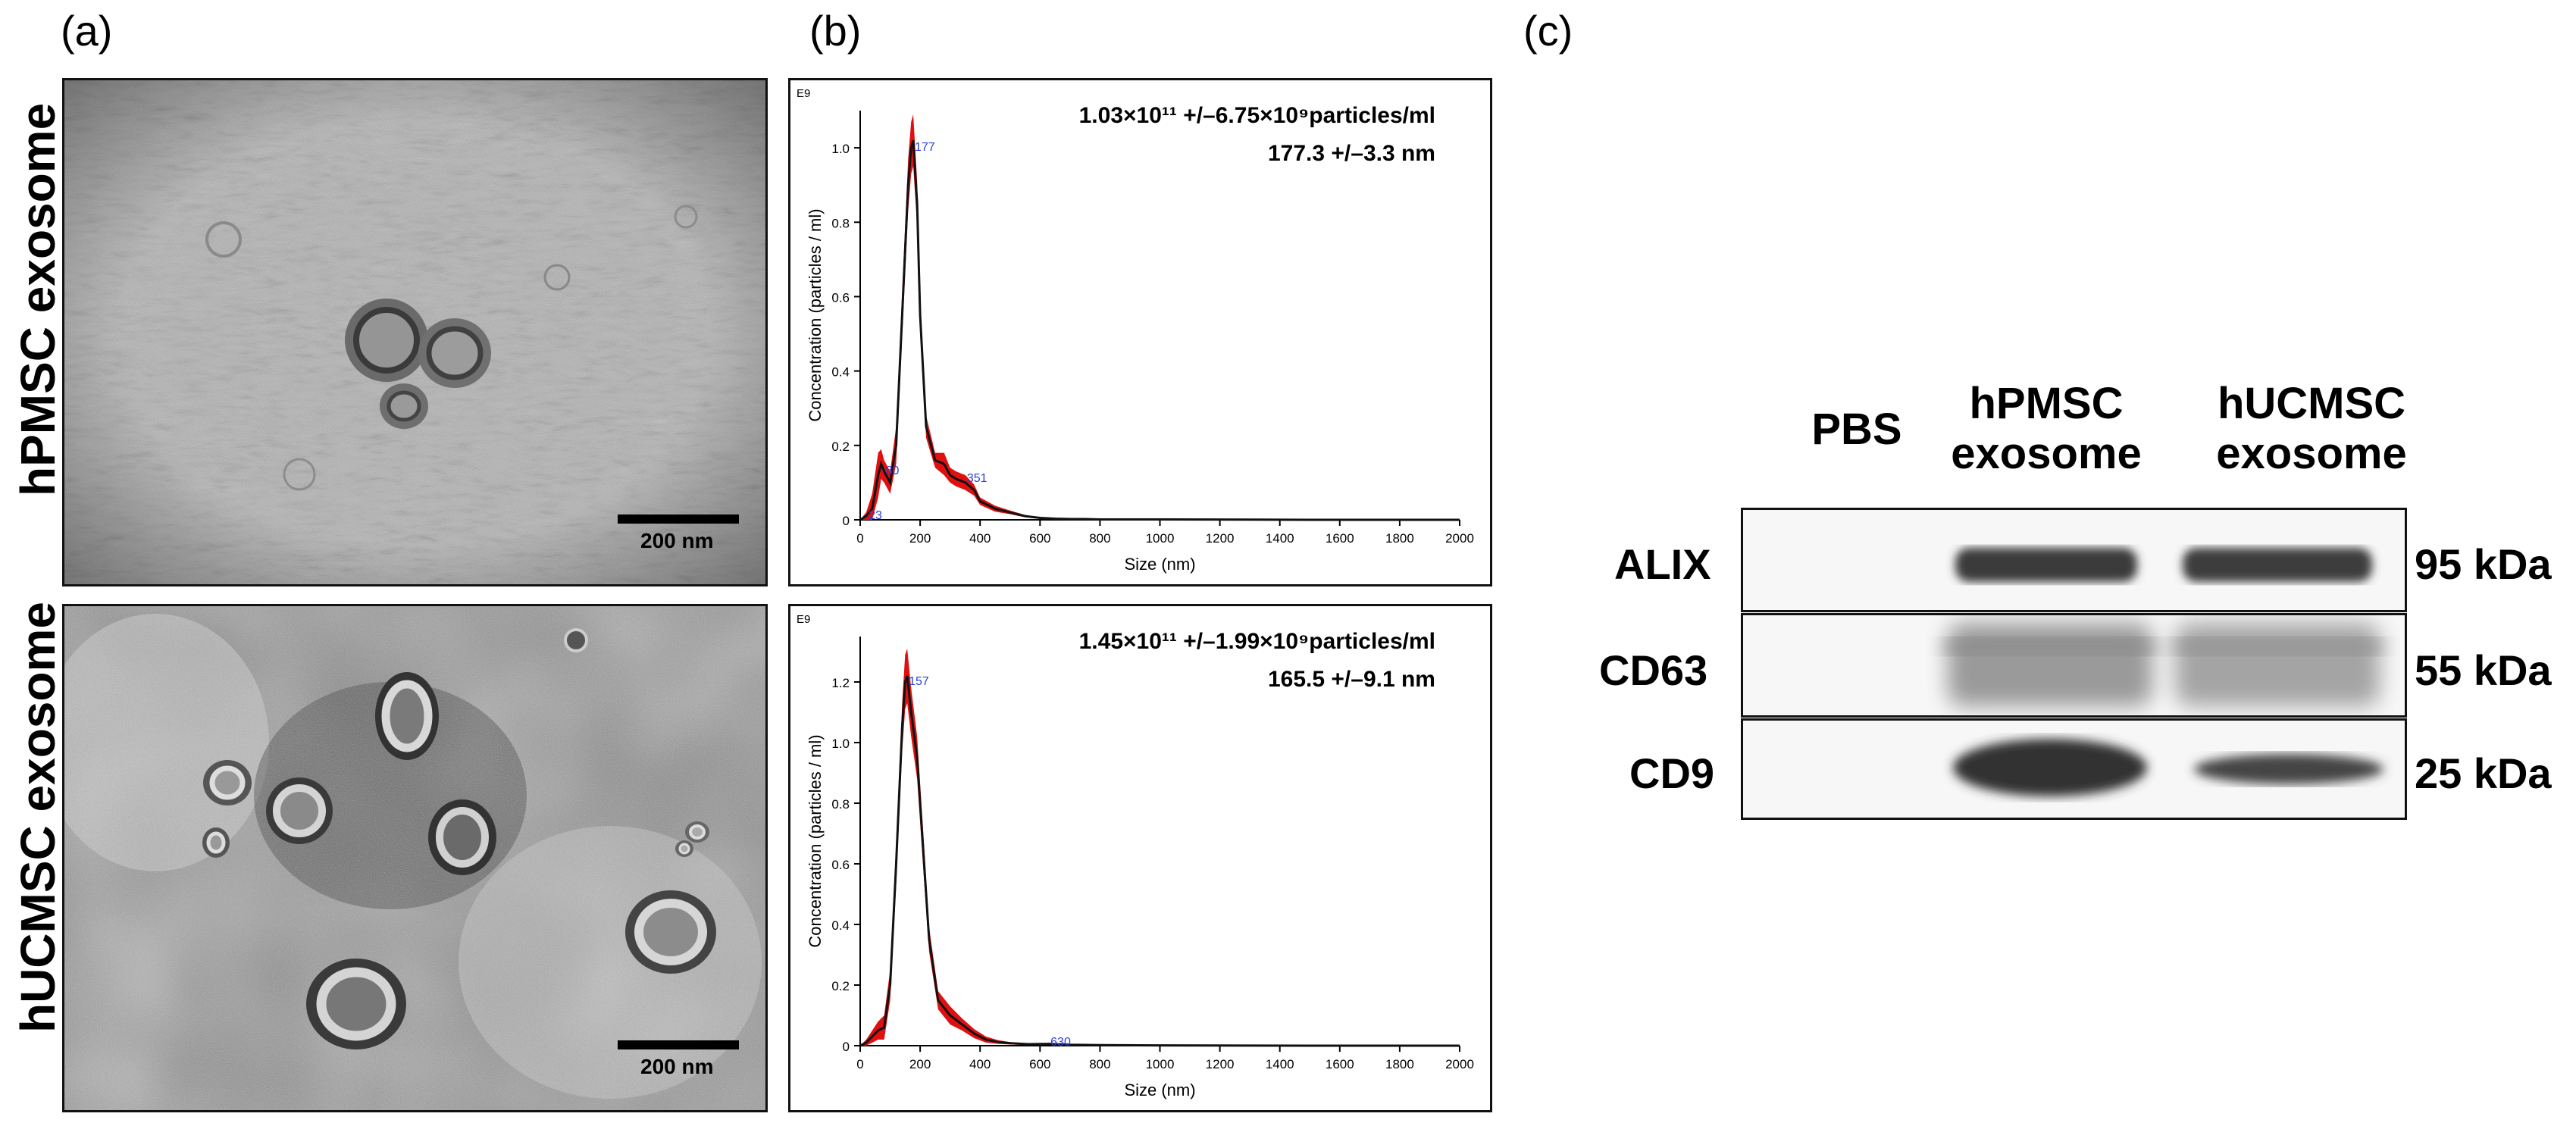  What do you see at coordinates (415, 858) in the screenshot?
I see `tem-image-hucmsc: 200 nm` at bounding box center [415, 858].